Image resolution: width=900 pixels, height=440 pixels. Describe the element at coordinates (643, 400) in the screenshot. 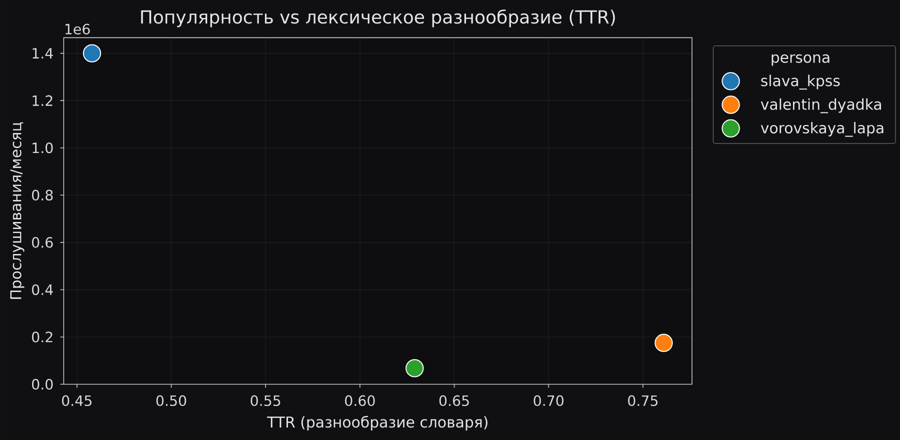

I see `x-tick-label: 0.75` at that location.